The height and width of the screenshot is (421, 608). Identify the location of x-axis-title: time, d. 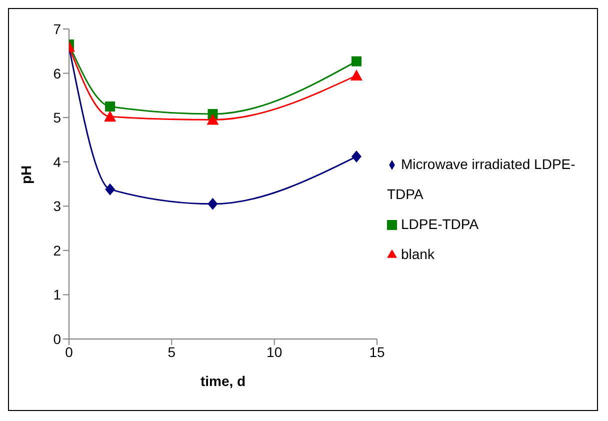
(223, 381).